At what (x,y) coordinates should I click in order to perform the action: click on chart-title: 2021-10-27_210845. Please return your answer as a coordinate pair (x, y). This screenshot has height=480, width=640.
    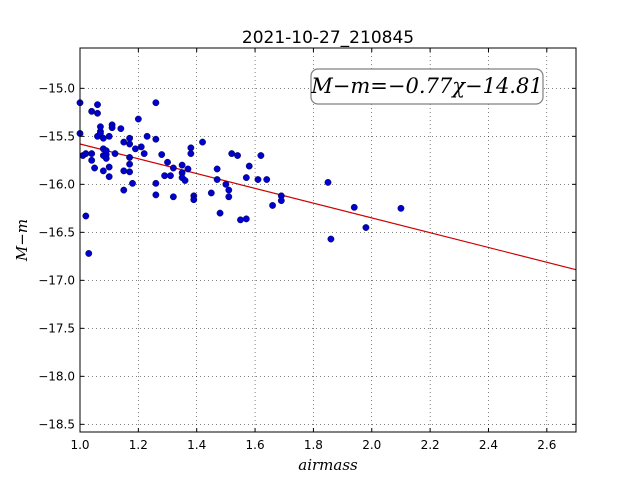
    Looking at the image, I should click on (328, 38).